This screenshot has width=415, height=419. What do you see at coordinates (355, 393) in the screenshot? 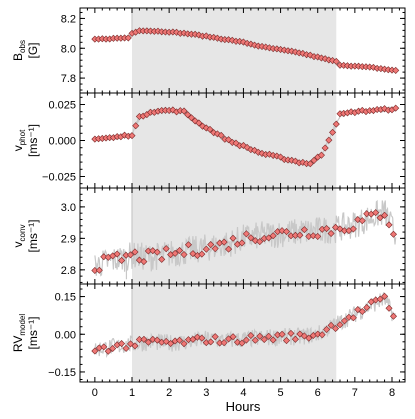
I see `x-tick-label: 7` at bounding box center [355, 393].